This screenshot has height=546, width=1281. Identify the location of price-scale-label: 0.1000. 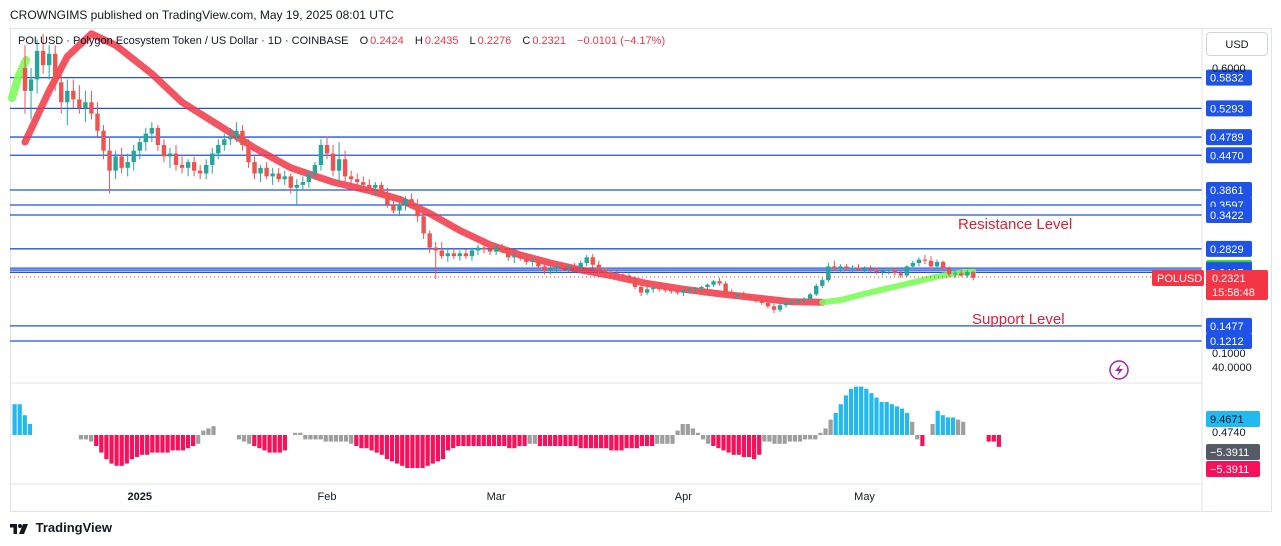
(1229, 354).